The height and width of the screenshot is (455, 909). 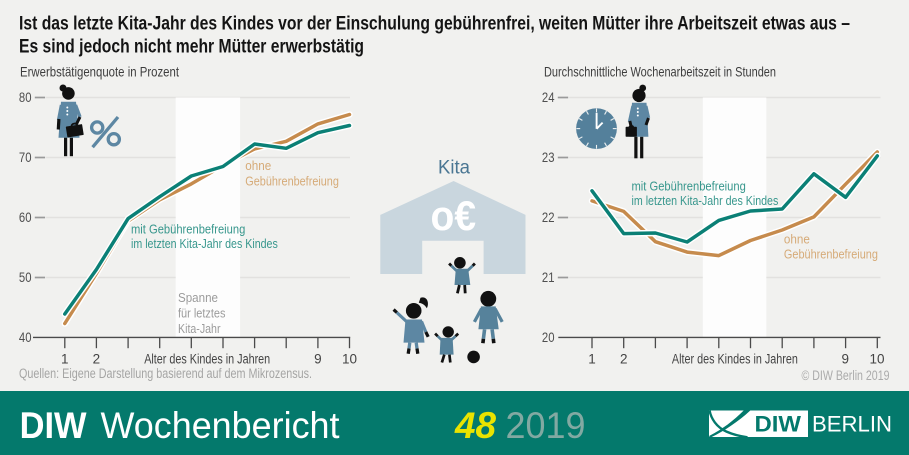 I want to click on svg-text: 21, so click(x=548, y=277).